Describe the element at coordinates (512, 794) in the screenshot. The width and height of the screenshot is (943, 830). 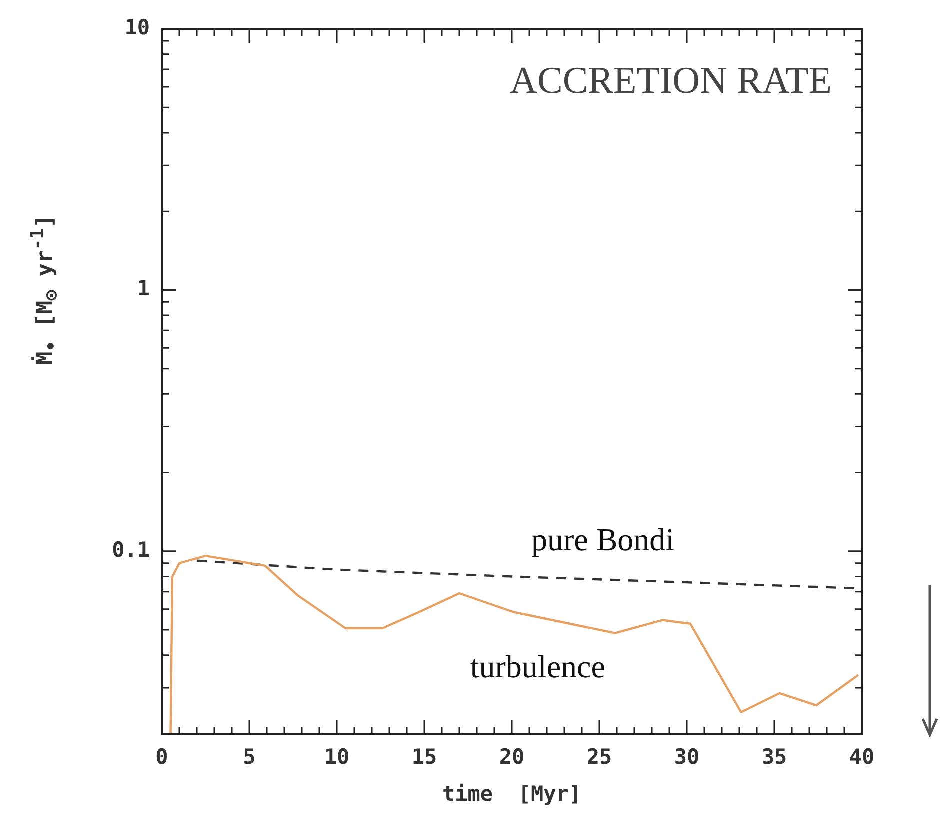
I see `x-axis-title: time [Myr]` at that location.